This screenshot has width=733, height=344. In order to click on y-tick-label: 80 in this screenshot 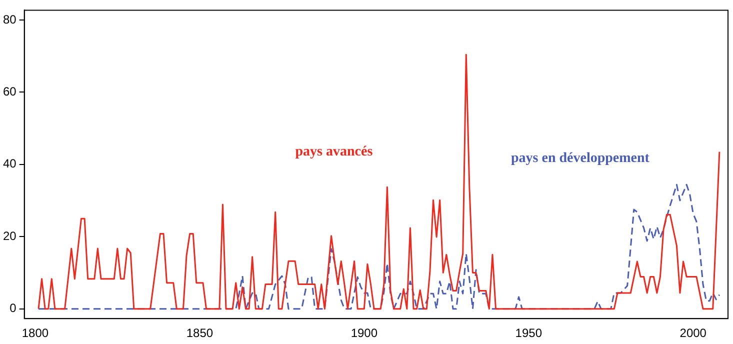, I will do `click(9, 19)`.